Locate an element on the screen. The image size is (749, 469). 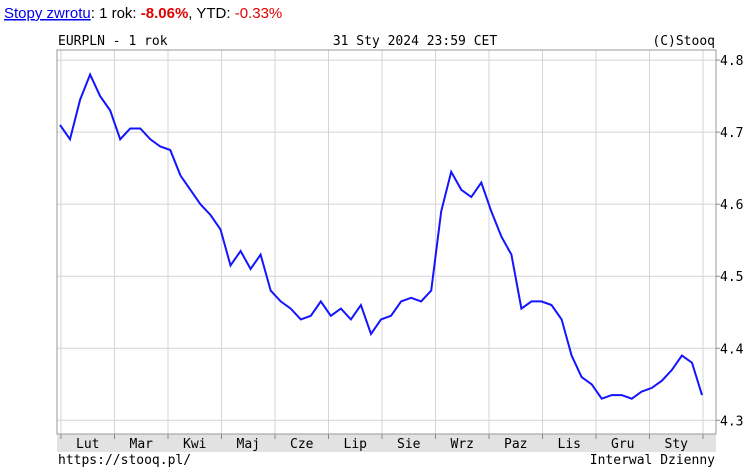
x-tick-label: Cze is located at coordinates (302, 444).